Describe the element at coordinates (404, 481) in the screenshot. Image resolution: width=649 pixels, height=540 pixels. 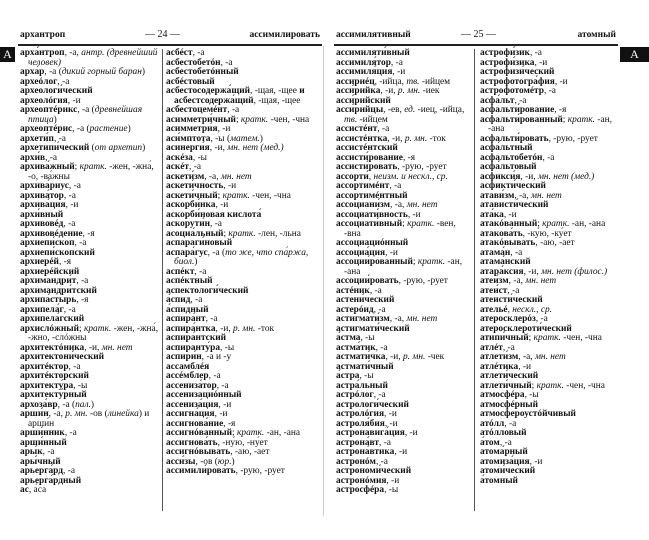
I see `dictionary-entry: астронóмия, -и` at that location.